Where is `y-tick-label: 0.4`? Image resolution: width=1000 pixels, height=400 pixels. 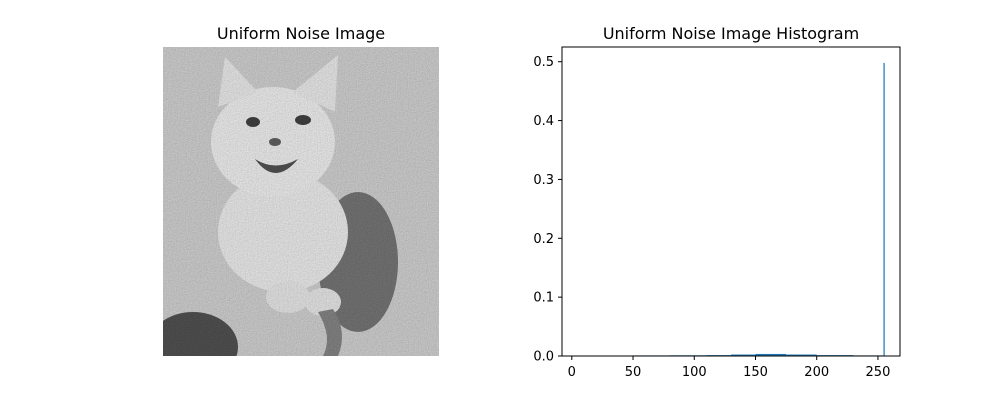 y-tick-label: 0.4 is located at coordinates (543, 121).